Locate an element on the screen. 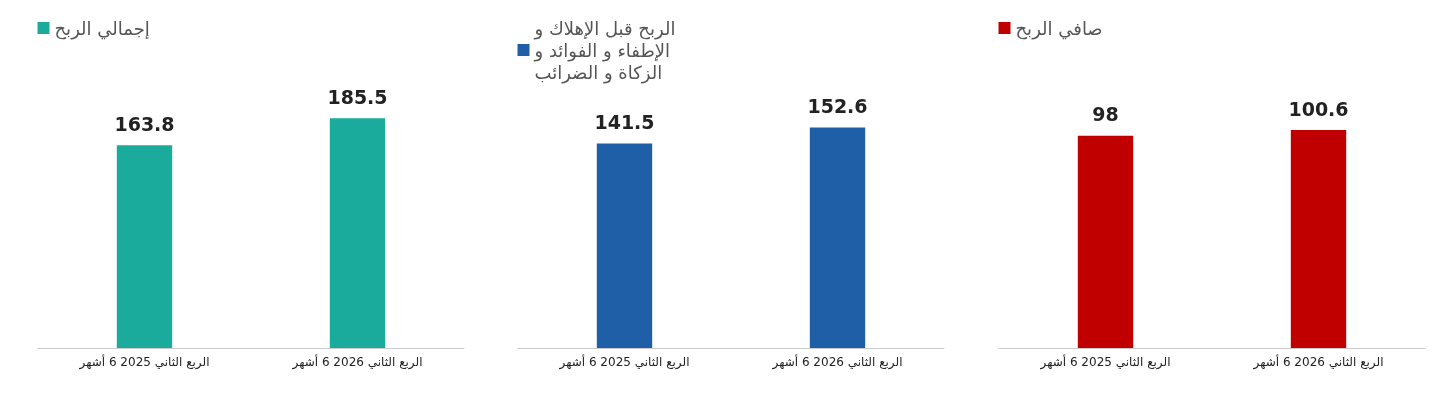 This screenshot has width=1453, height=401. data-label: 141.5 is located at coordinates (624, 122).